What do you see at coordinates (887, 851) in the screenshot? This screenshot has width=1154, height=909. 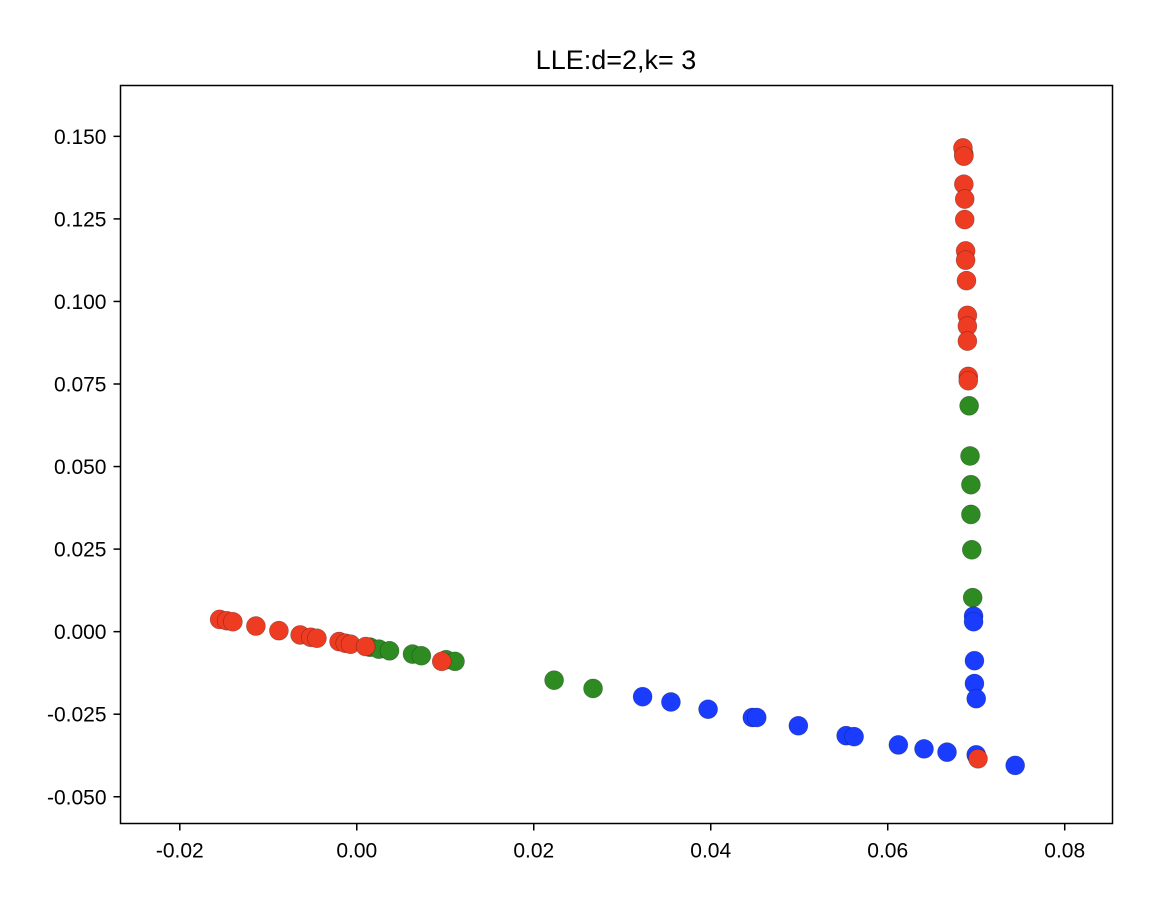 I see `x-tick-label: 0.06` at bounding box center [887, 851].